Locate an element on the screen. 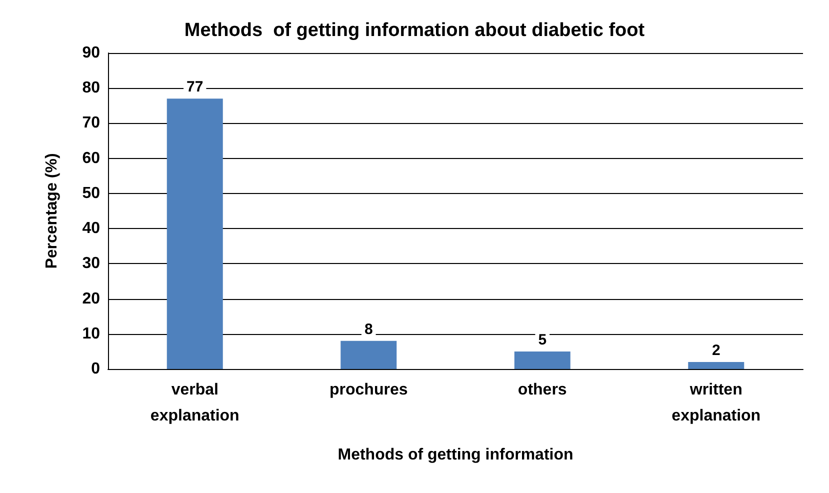 This screenshot has height=493, width=829. data-label: 77 is located at coordinates (195, 87).